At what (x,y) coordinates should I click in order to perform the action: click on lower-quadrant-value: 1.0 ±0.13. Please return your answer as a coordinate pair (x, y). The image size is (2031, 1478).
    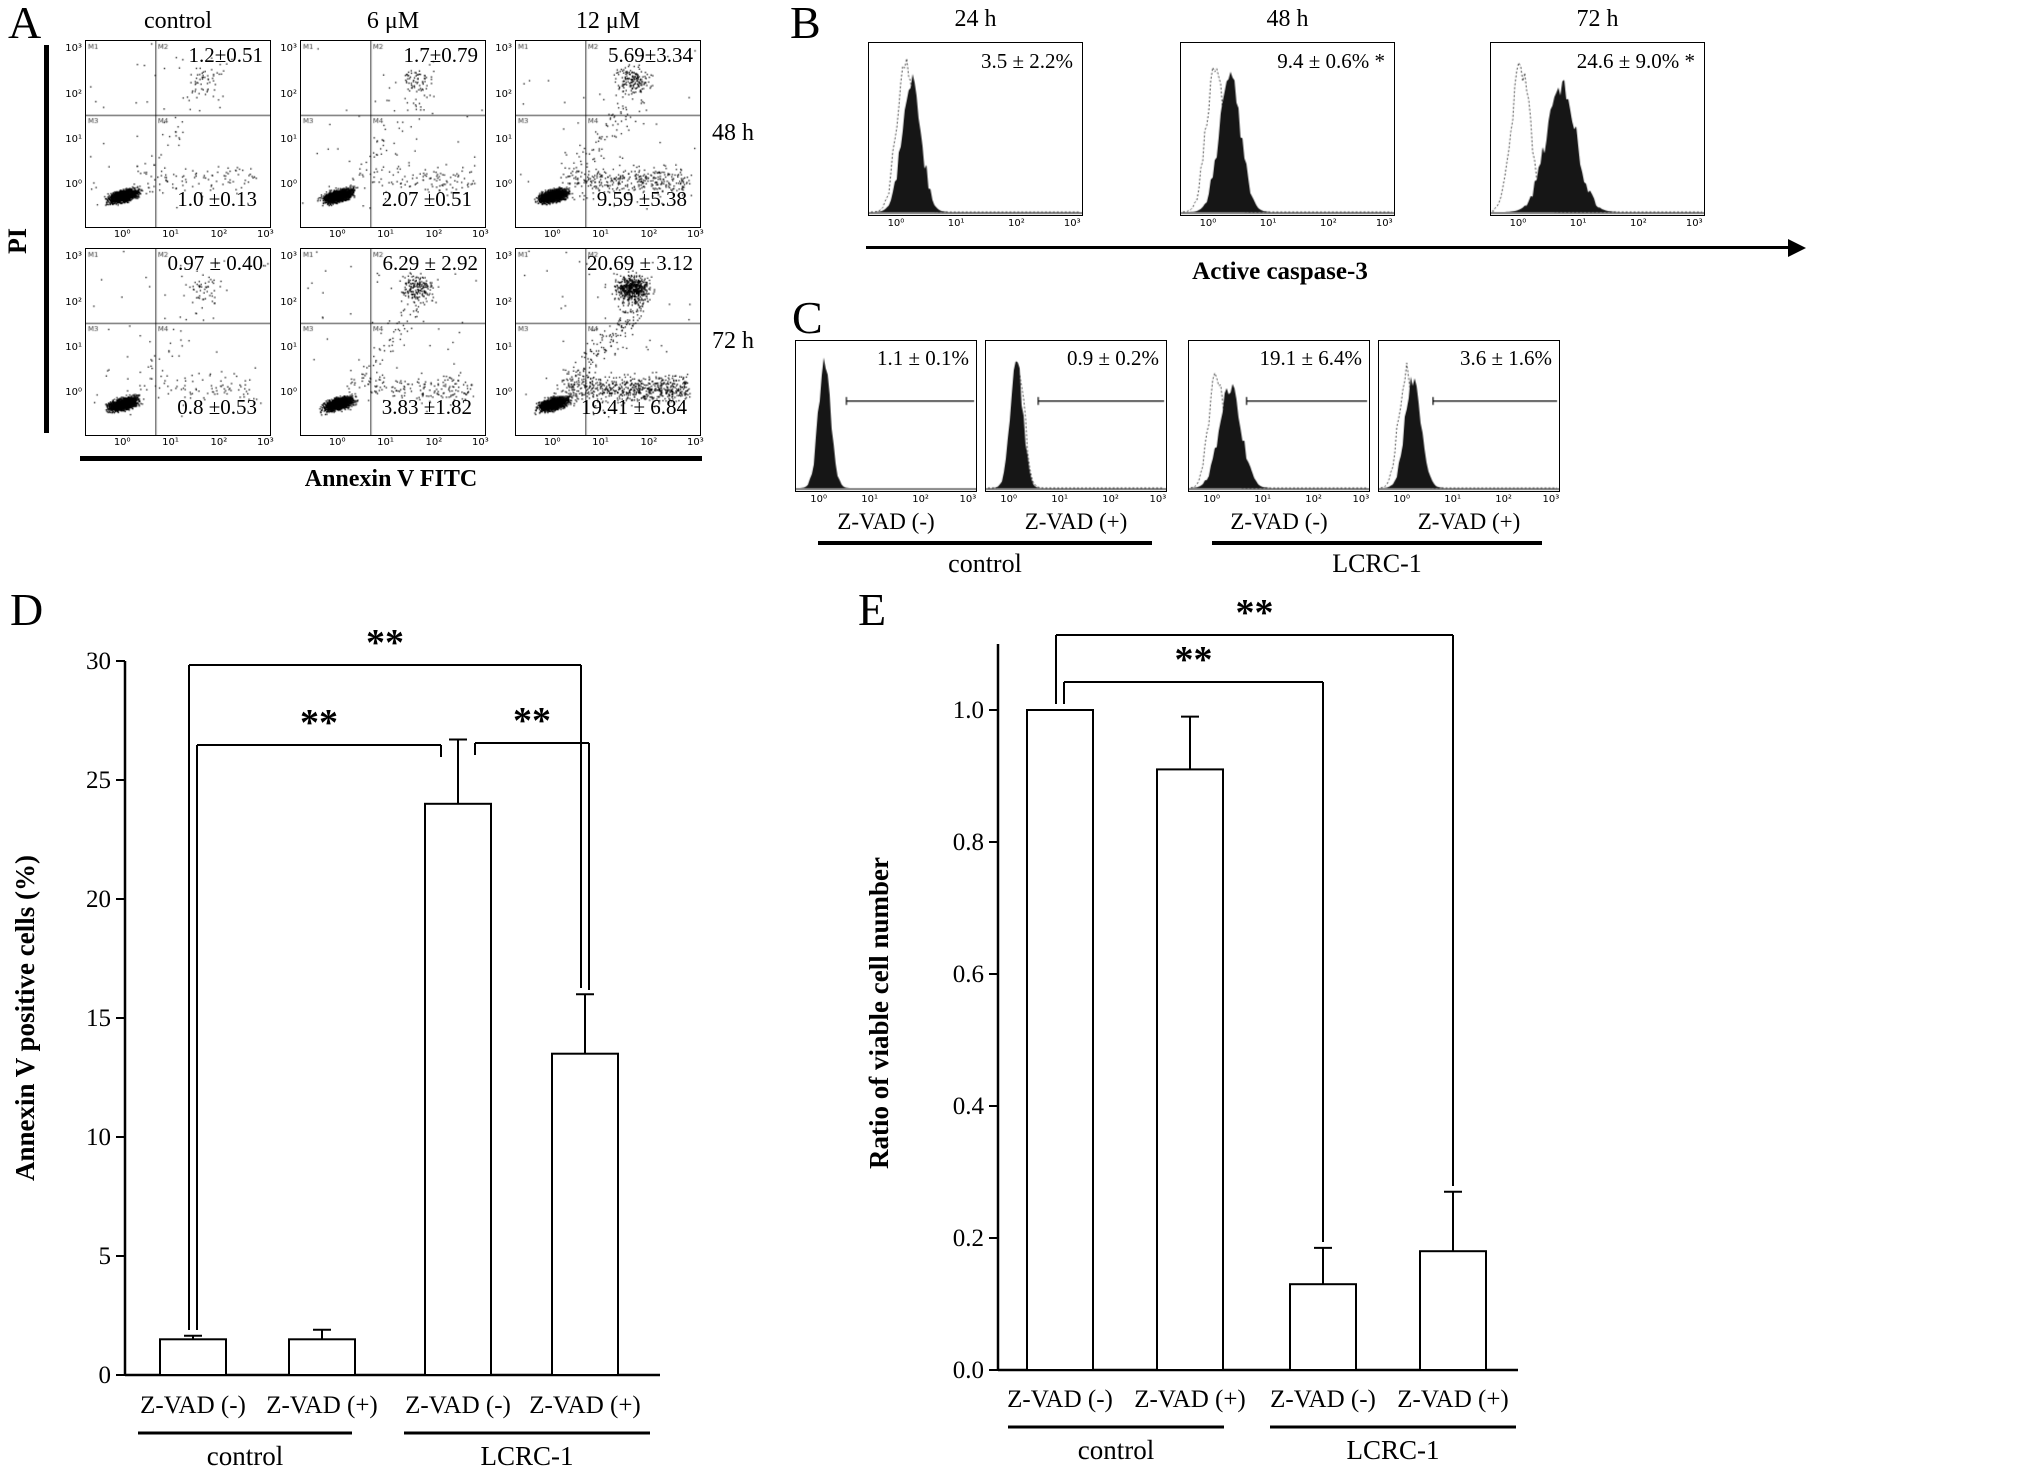
    Looking at the image, I should click on (217, 199).